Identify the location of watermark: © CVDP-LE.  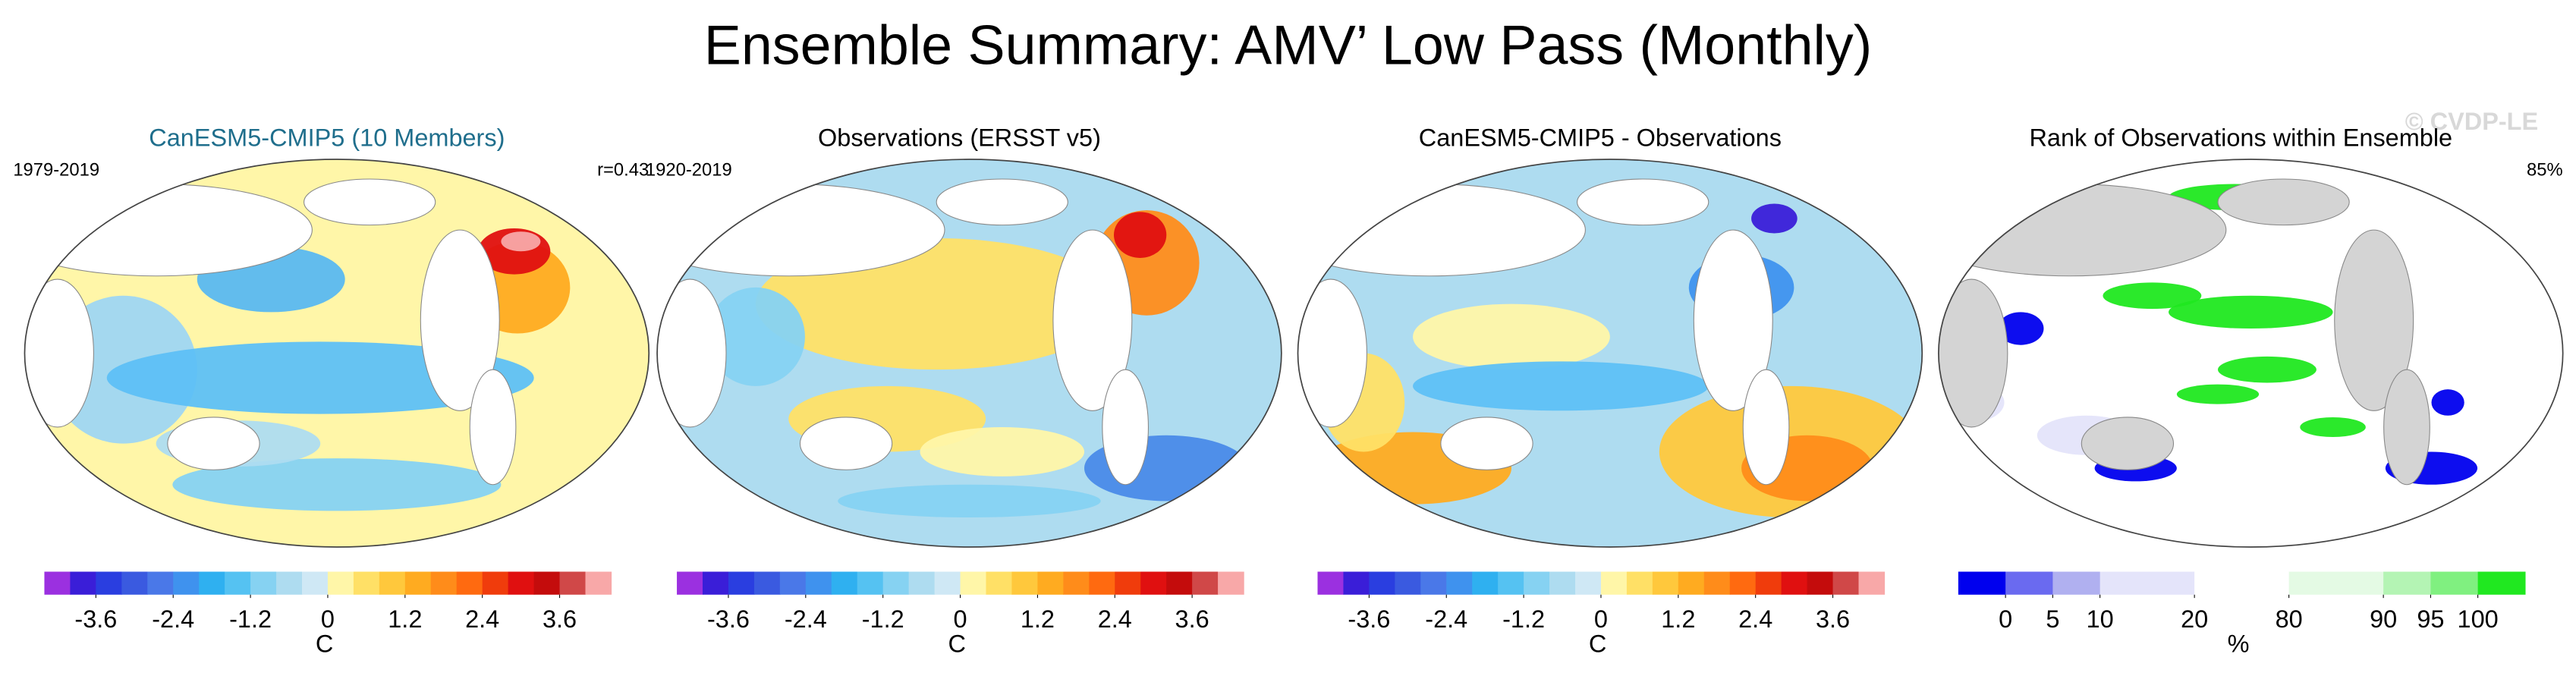
(2471, 122).